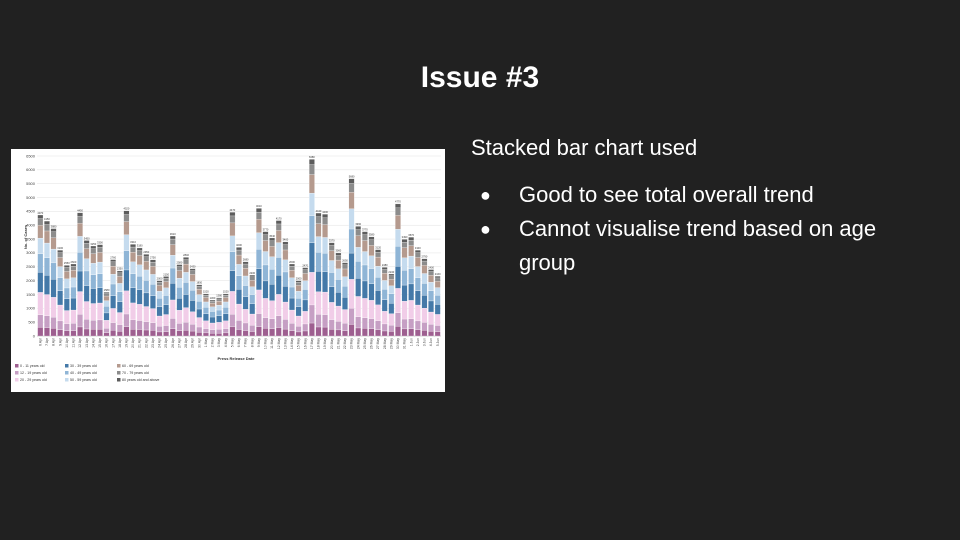 This screenshot has width=960, height=540. What do you see at coordinates (372, 235) in the screenshot?
I see `bar-total-label: 3580` at bounding box center [372, 235].